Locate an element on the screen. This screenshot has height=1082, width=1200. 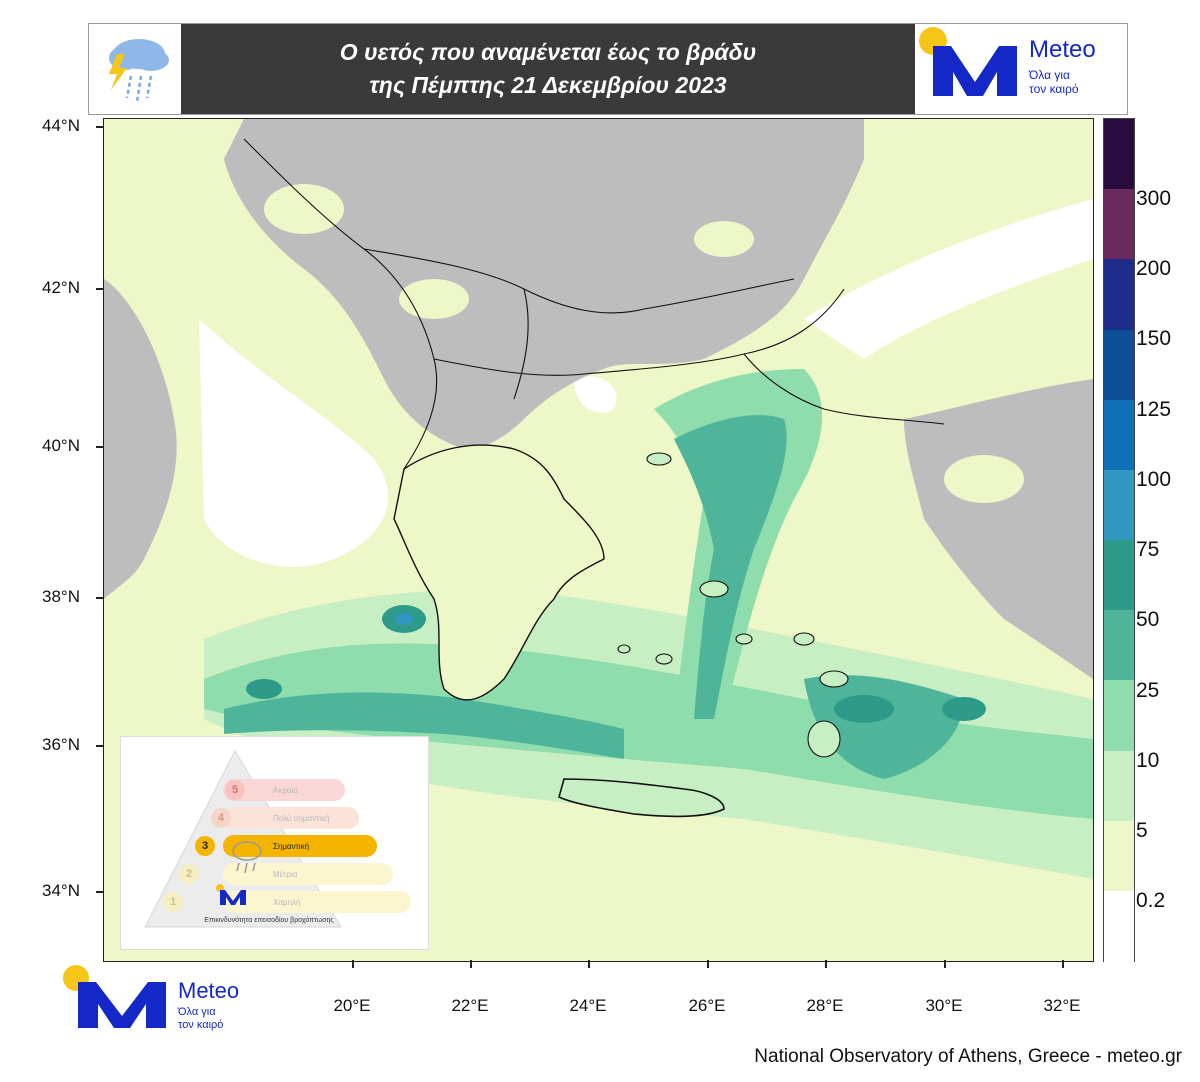
lon-label-32: 32°E is located at coordinates (1062, 1005).